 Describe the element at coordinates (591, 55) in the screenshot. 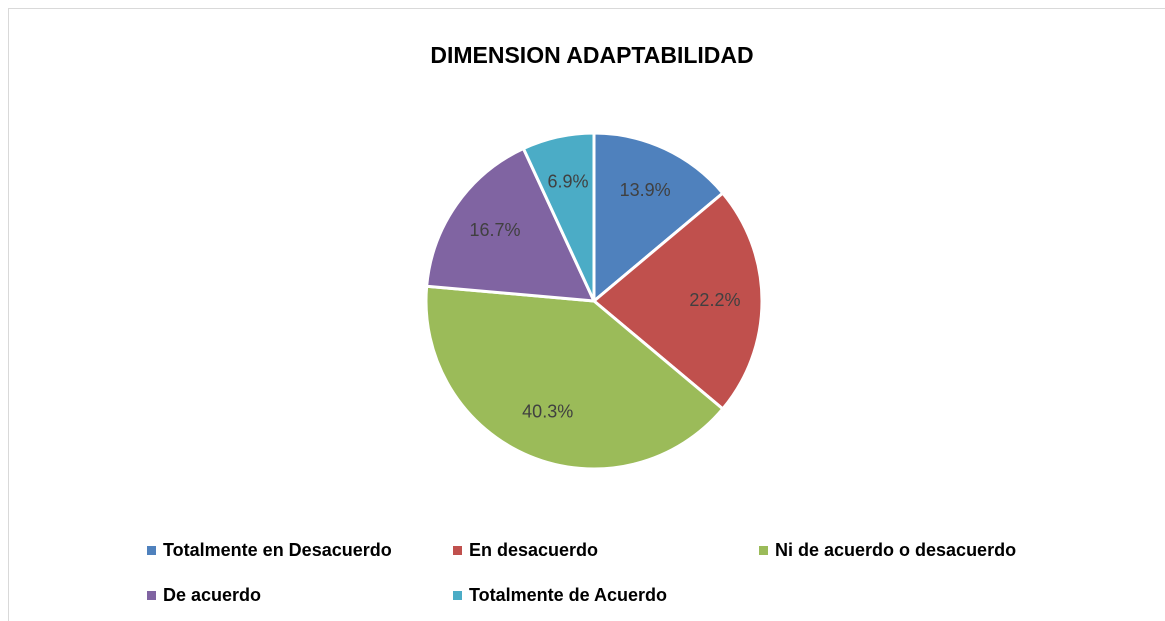

I see `chart-title: DIMENSION ADAPTABILIDAD` at that location.